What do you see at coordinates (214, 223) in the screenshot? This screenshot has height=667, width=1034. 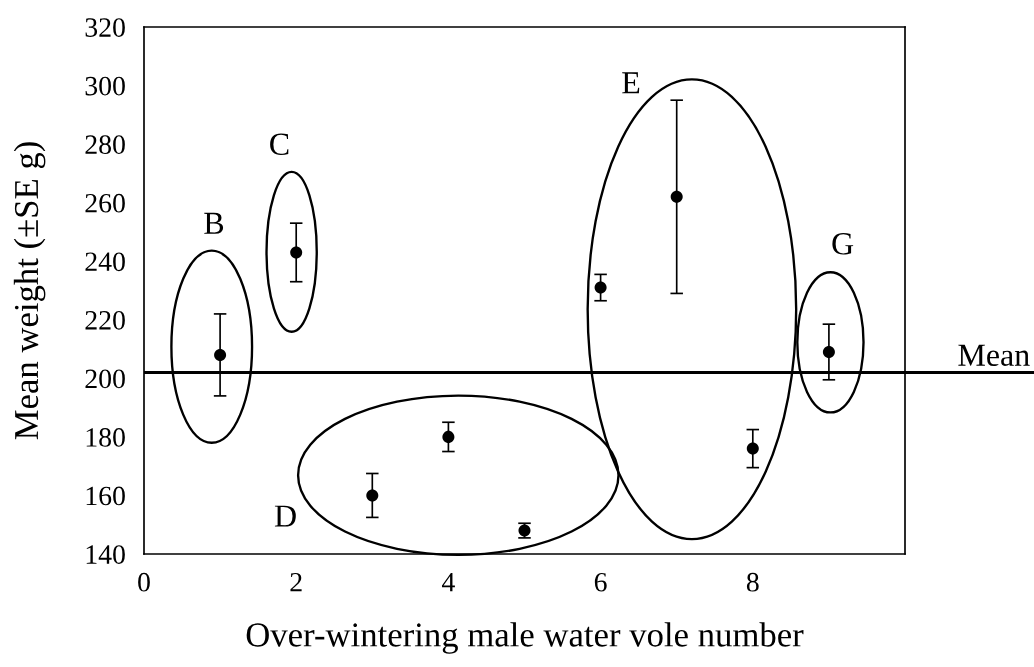 I see `annotation: B` at bounding box center [214, 223].